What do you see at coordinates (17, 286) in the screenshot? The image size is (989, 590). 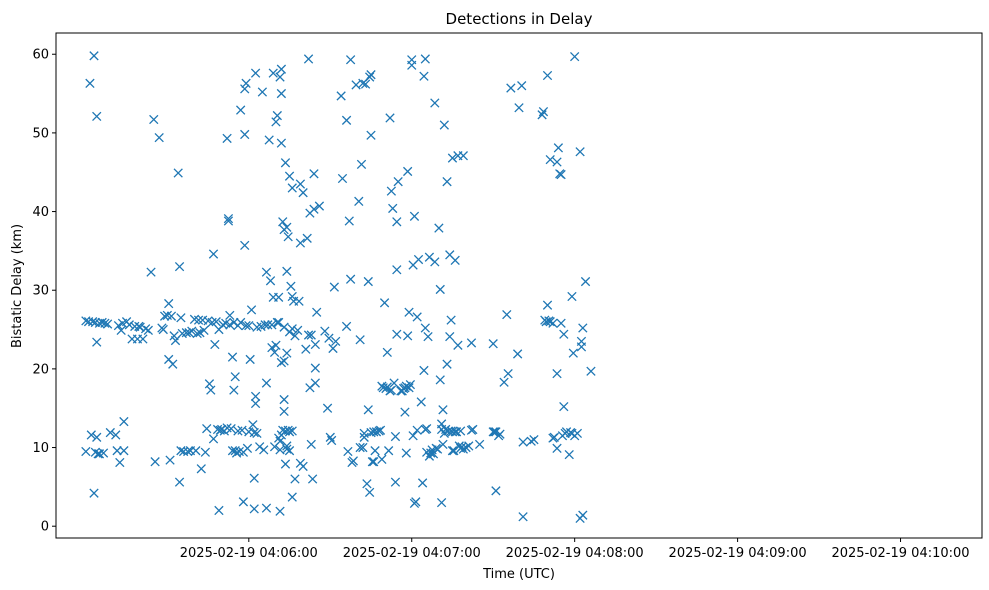 I see `y-axis-label: Bistatic Delay (km)` at bounding box center [17, 286].